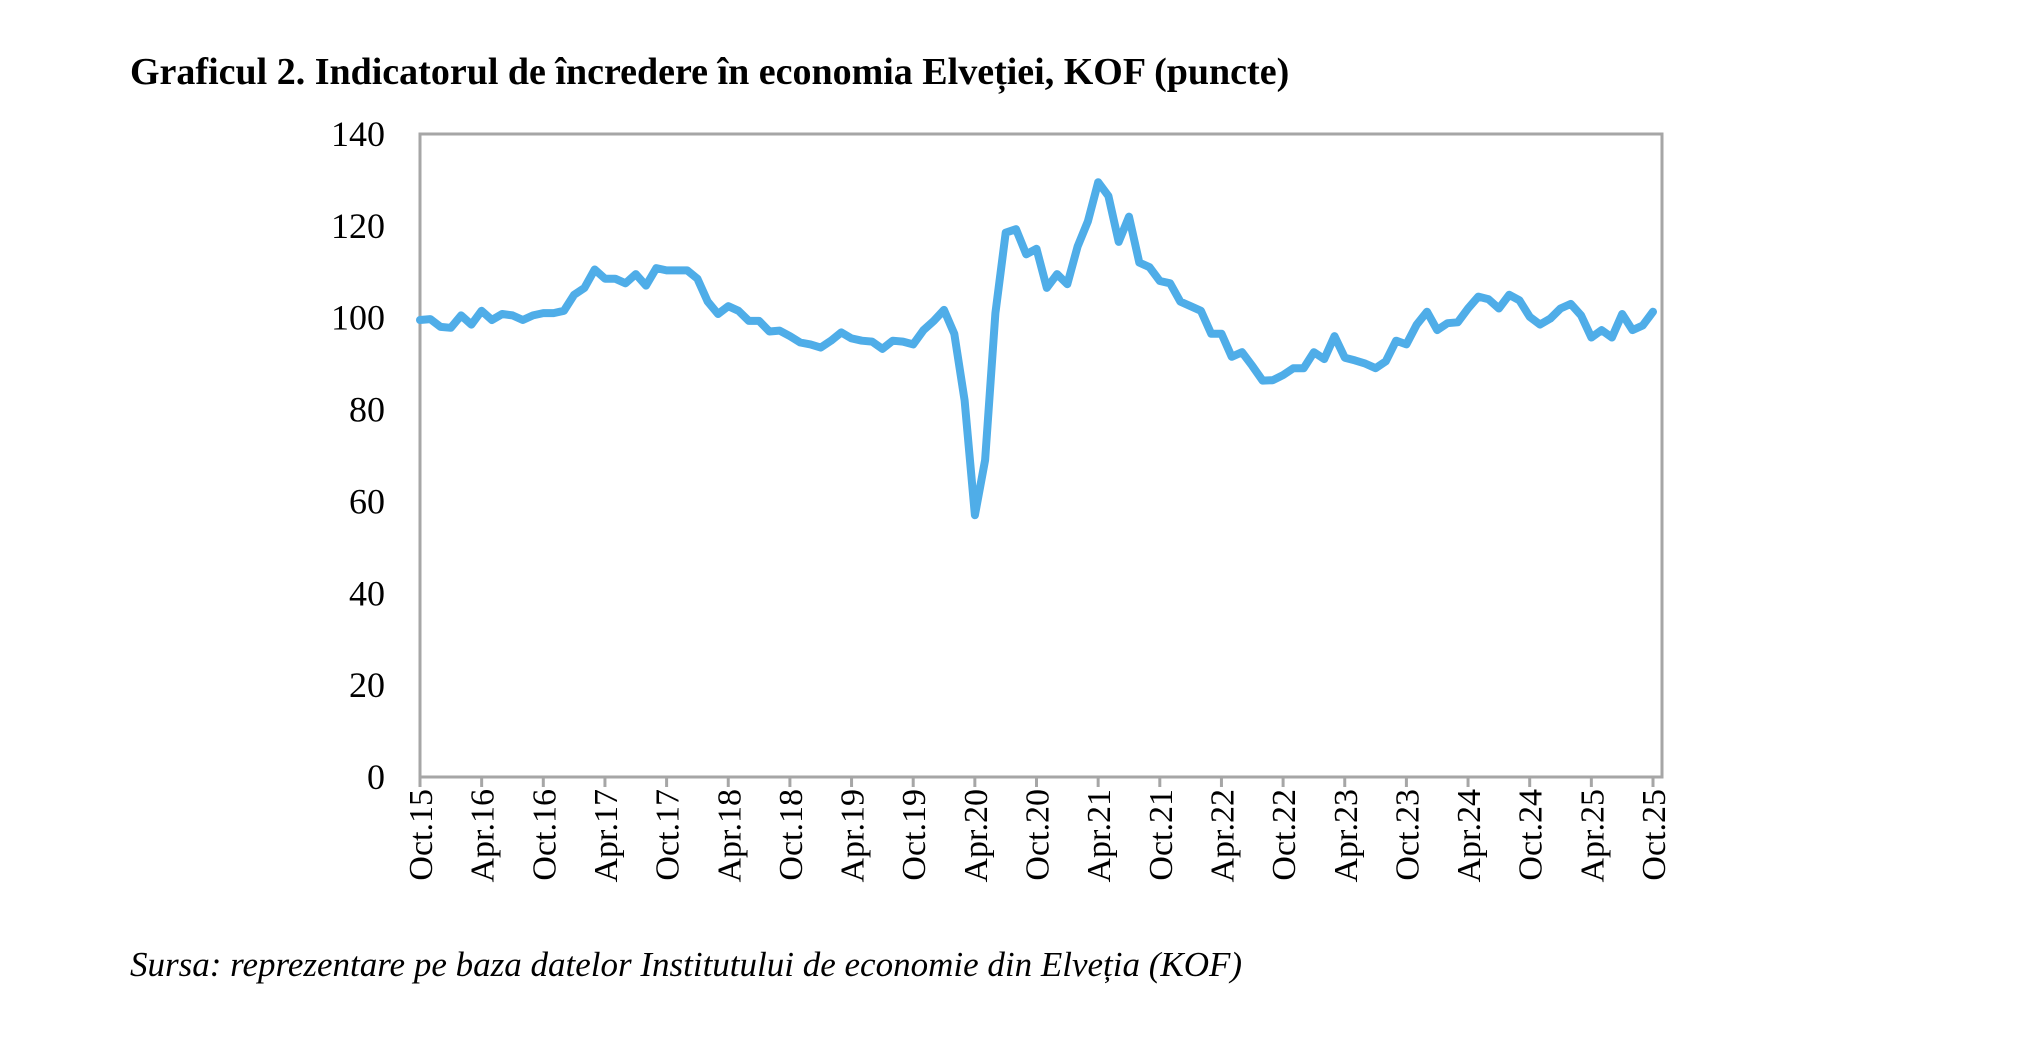  I want to click on y-tick-label: 20, so click(367, 685).